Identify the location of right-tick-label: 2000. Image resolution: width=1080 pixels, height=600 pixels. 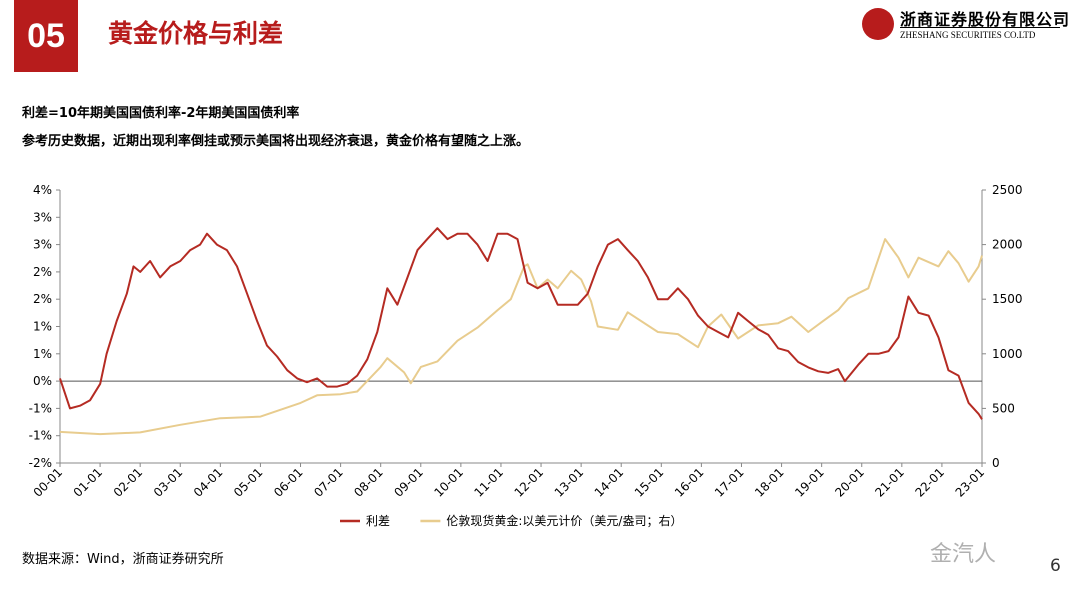
(1007, 245).